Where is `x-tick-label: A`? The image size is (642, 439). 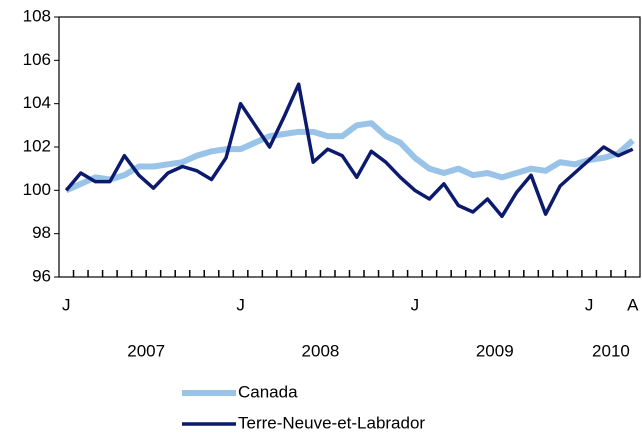 x-tick-label: A is located at coordinates (633, 304).